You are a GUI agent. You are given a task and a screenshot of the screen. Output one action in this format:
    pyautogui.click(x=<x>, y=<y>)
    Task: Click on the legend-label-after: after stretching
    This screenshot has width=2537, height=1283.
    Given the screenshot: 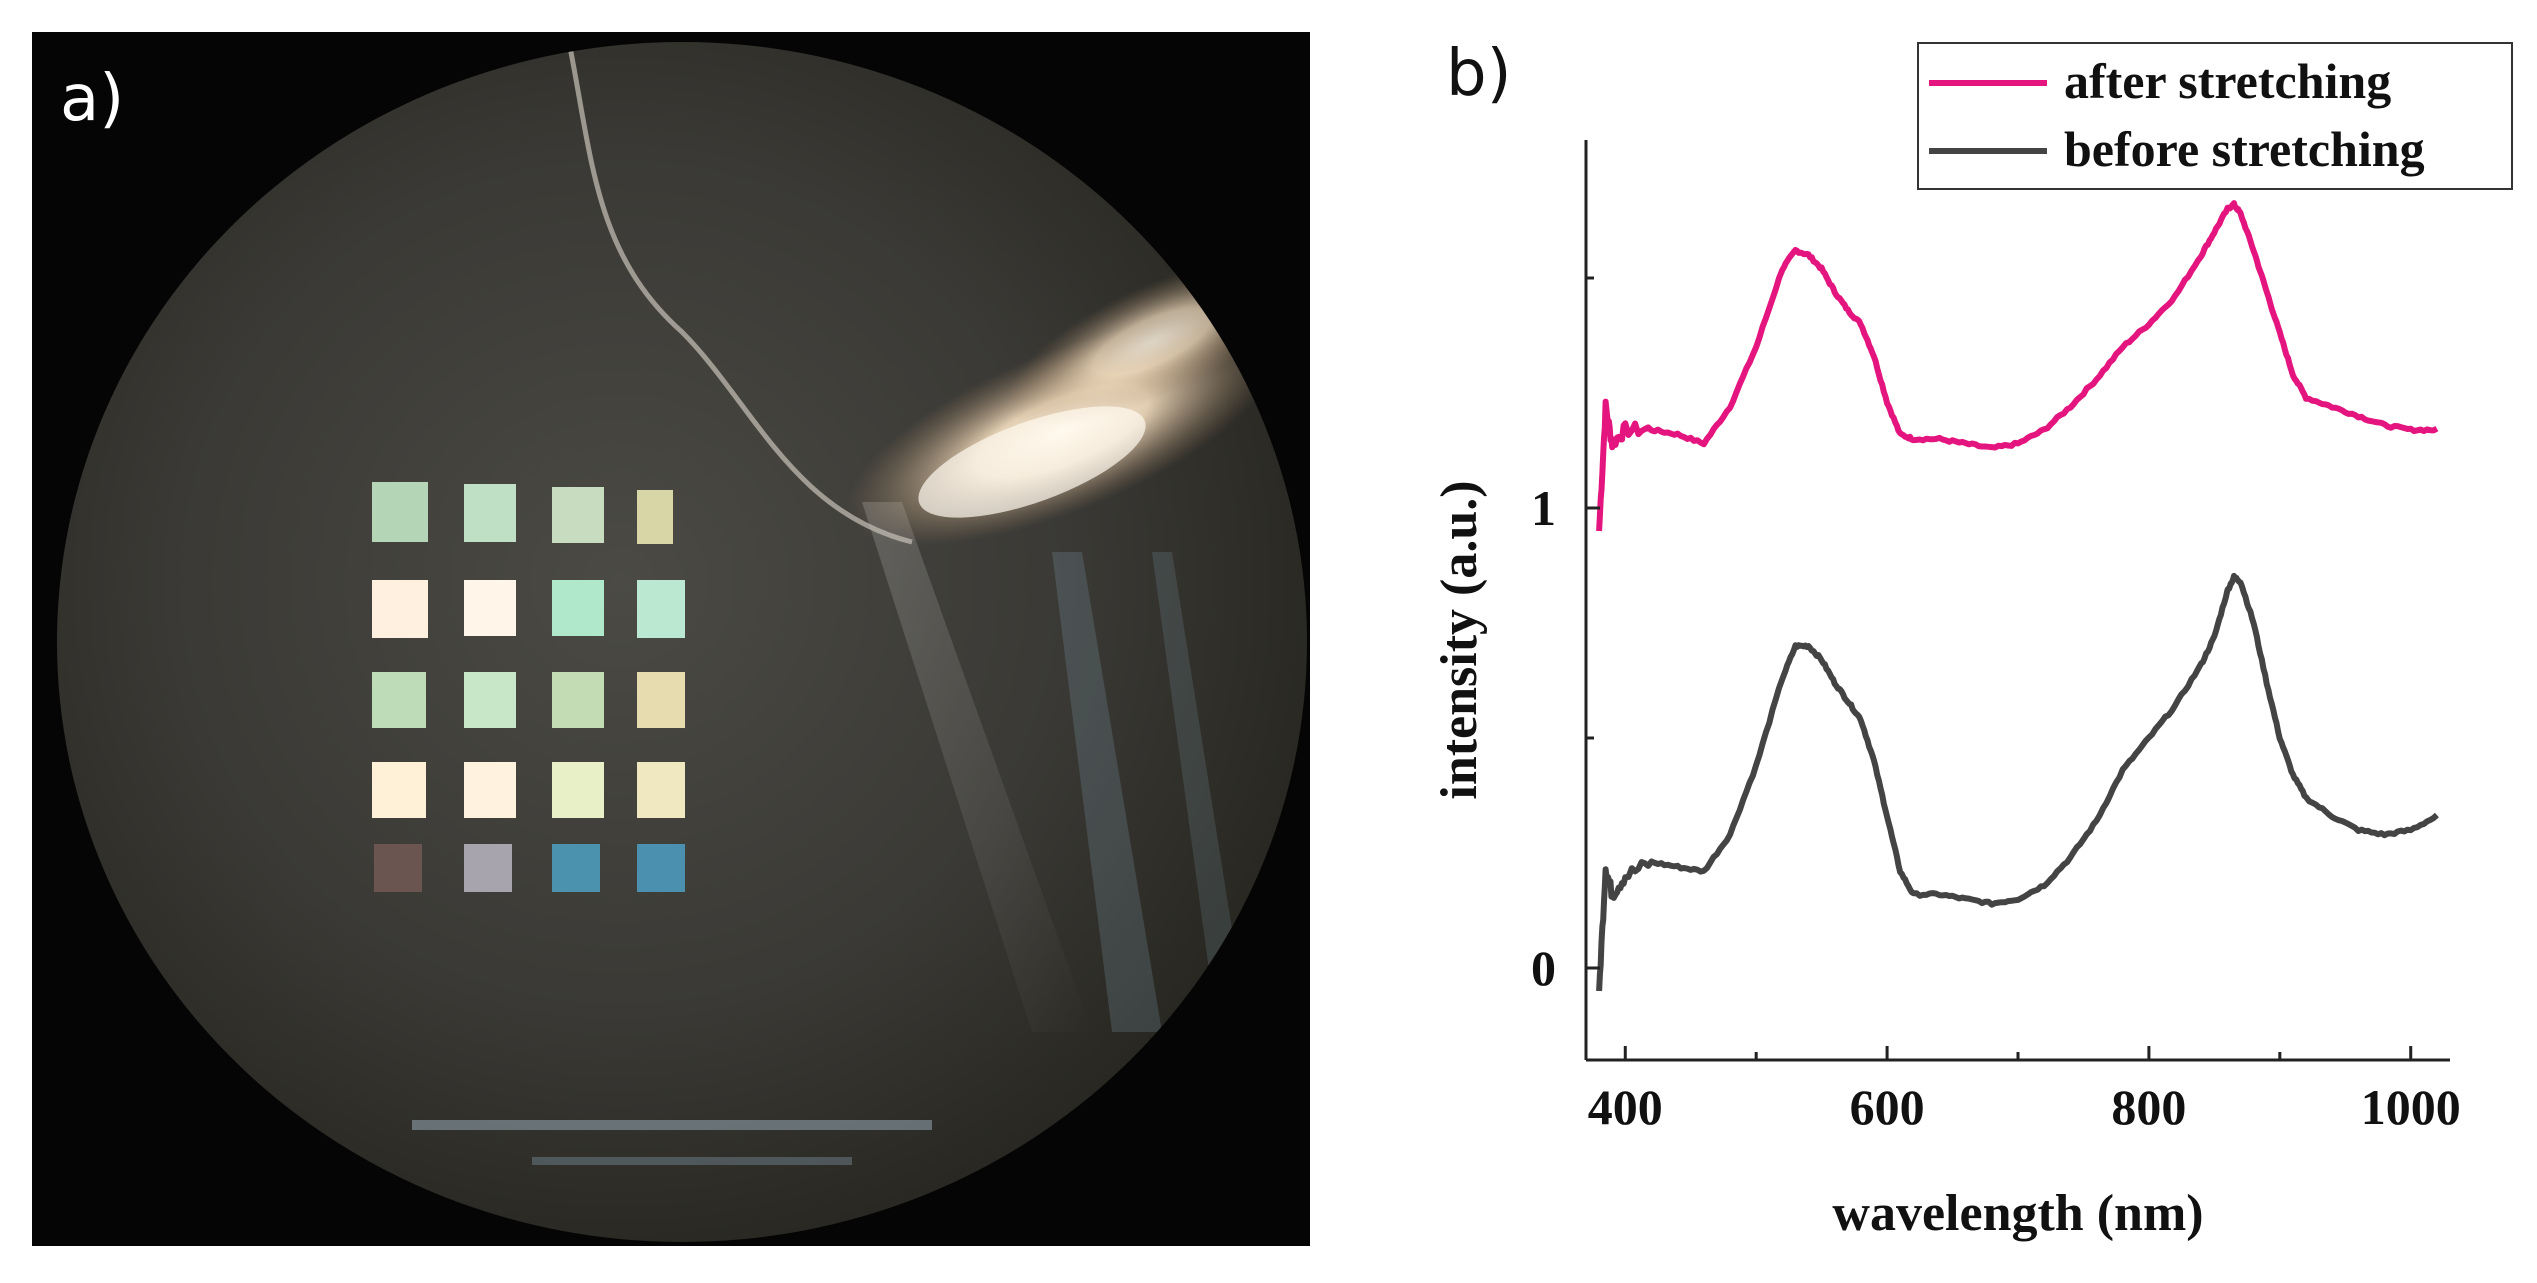 What is the action you would take?
    pyautogui.click(x=2228, y=81)
    